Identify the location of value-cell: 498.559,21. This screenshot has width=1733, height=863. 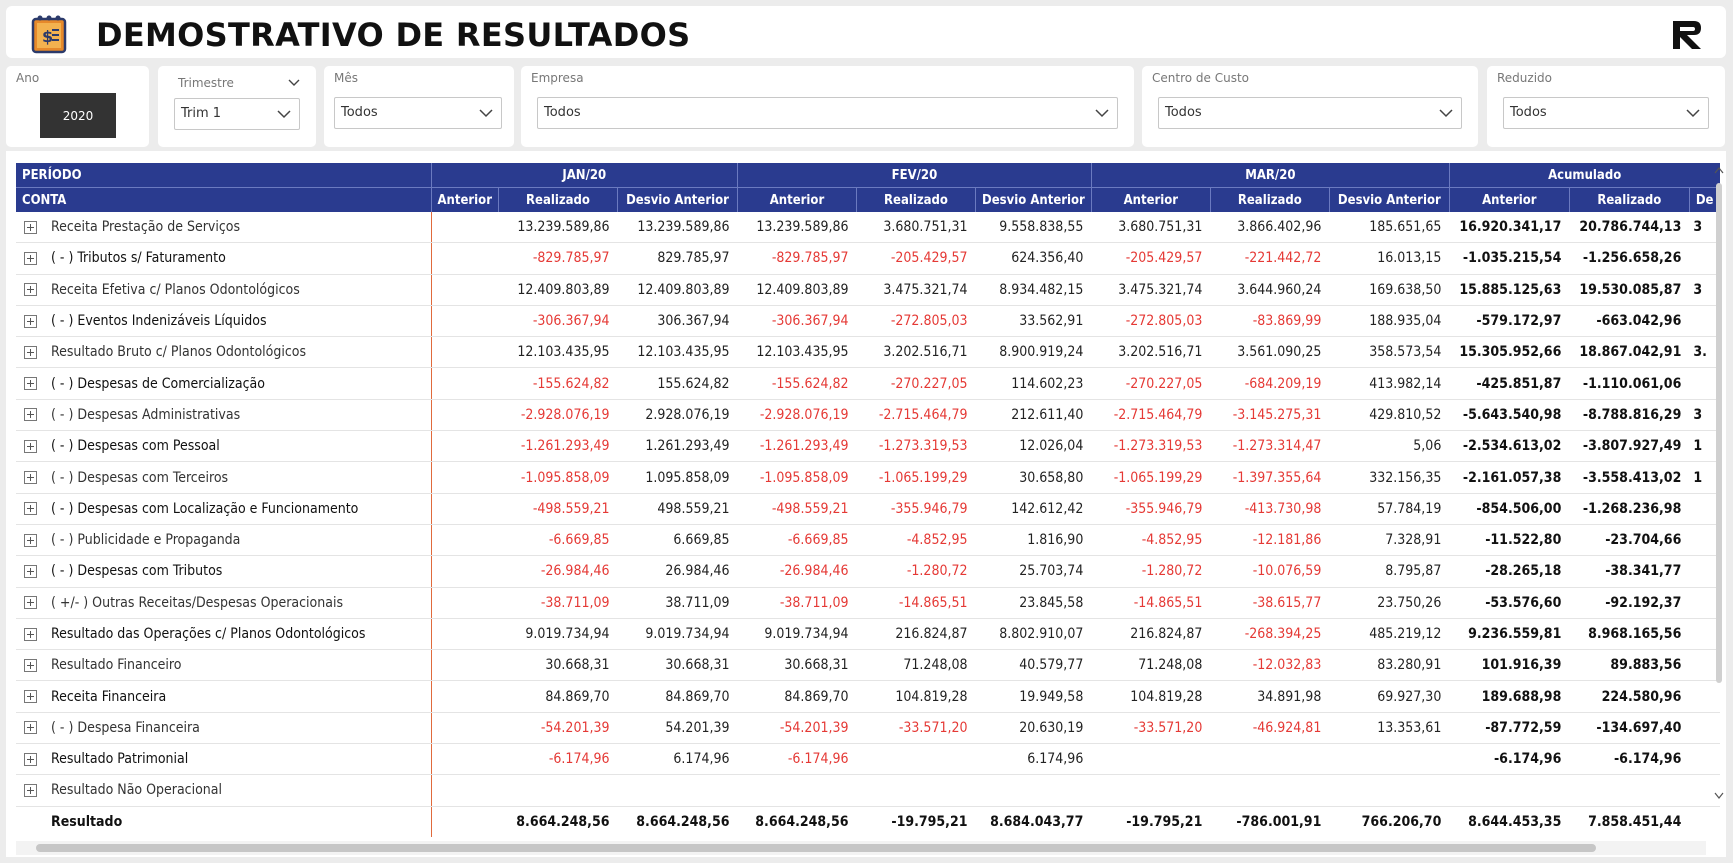
(677, 509).